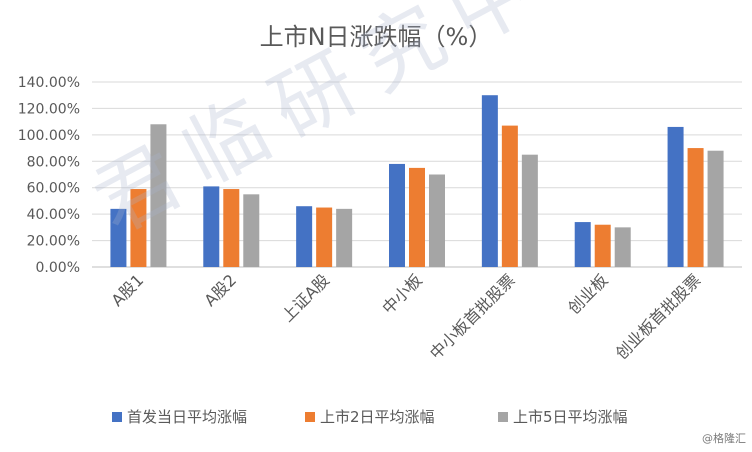  I want to click on y-tick-label: 120.00%, so click(49, 109).